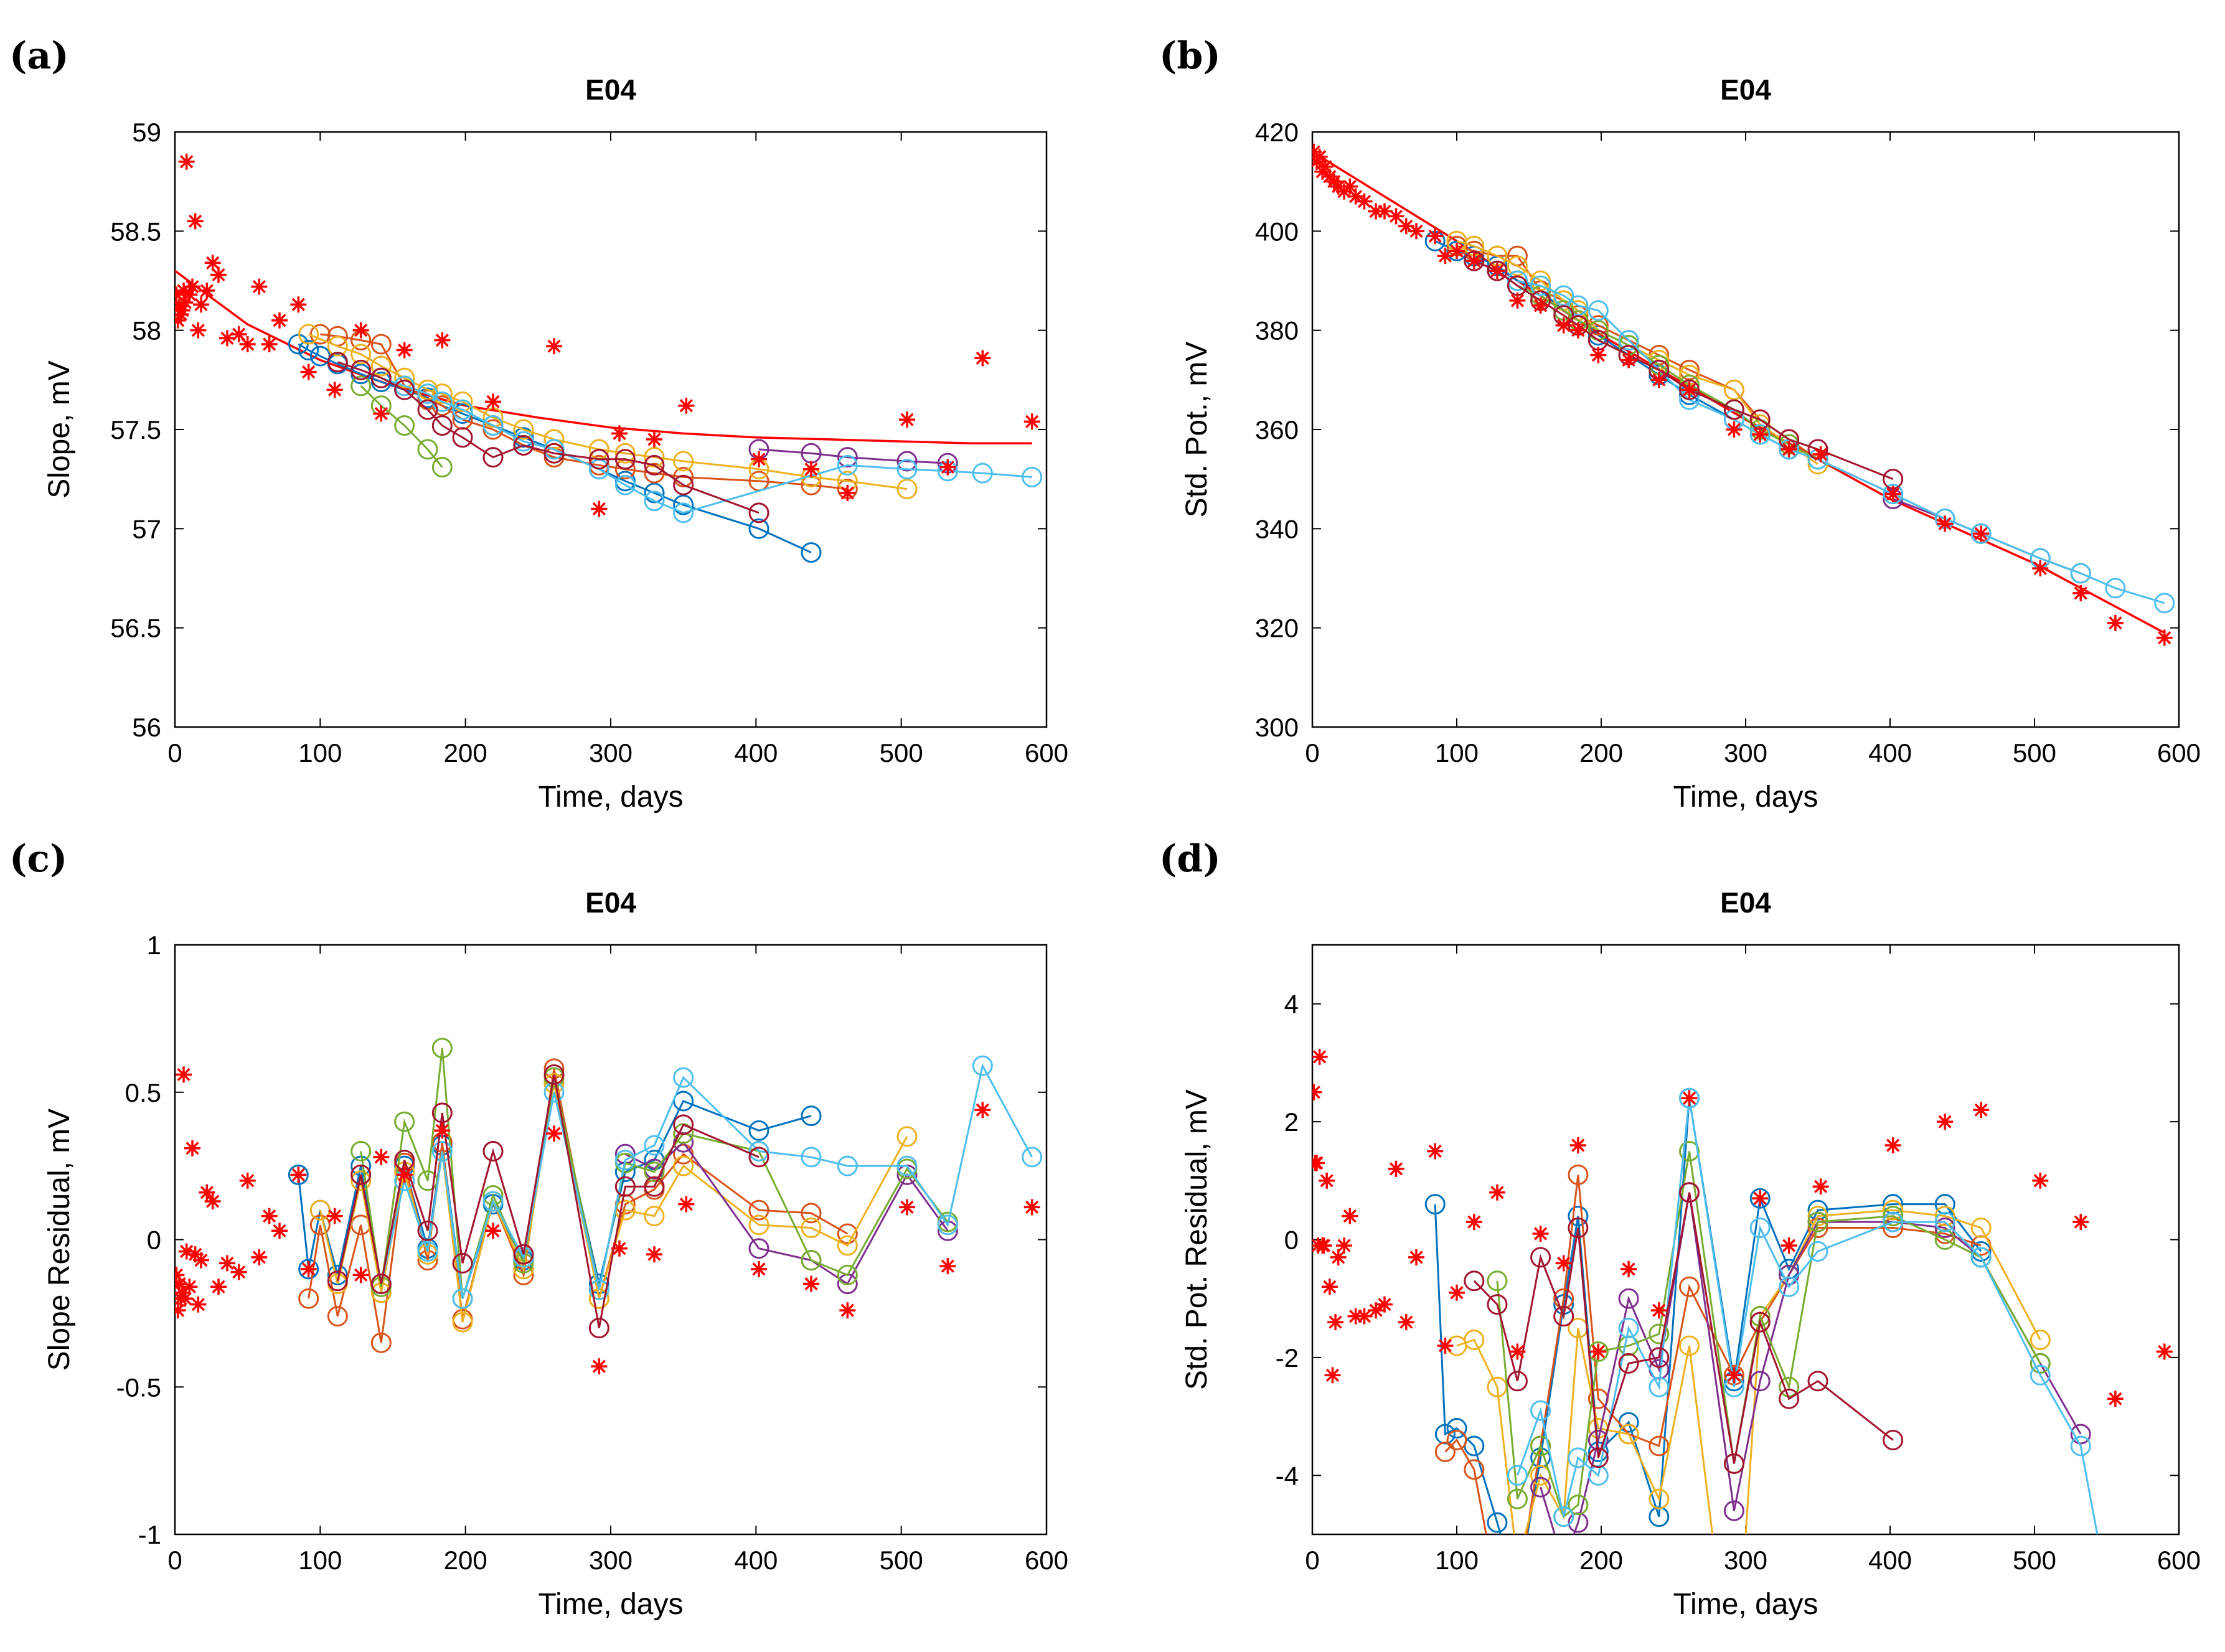 The width and height of the screenshot is (2225, 1652). I want to click on x-tick-label: 100, so click(320, 752).